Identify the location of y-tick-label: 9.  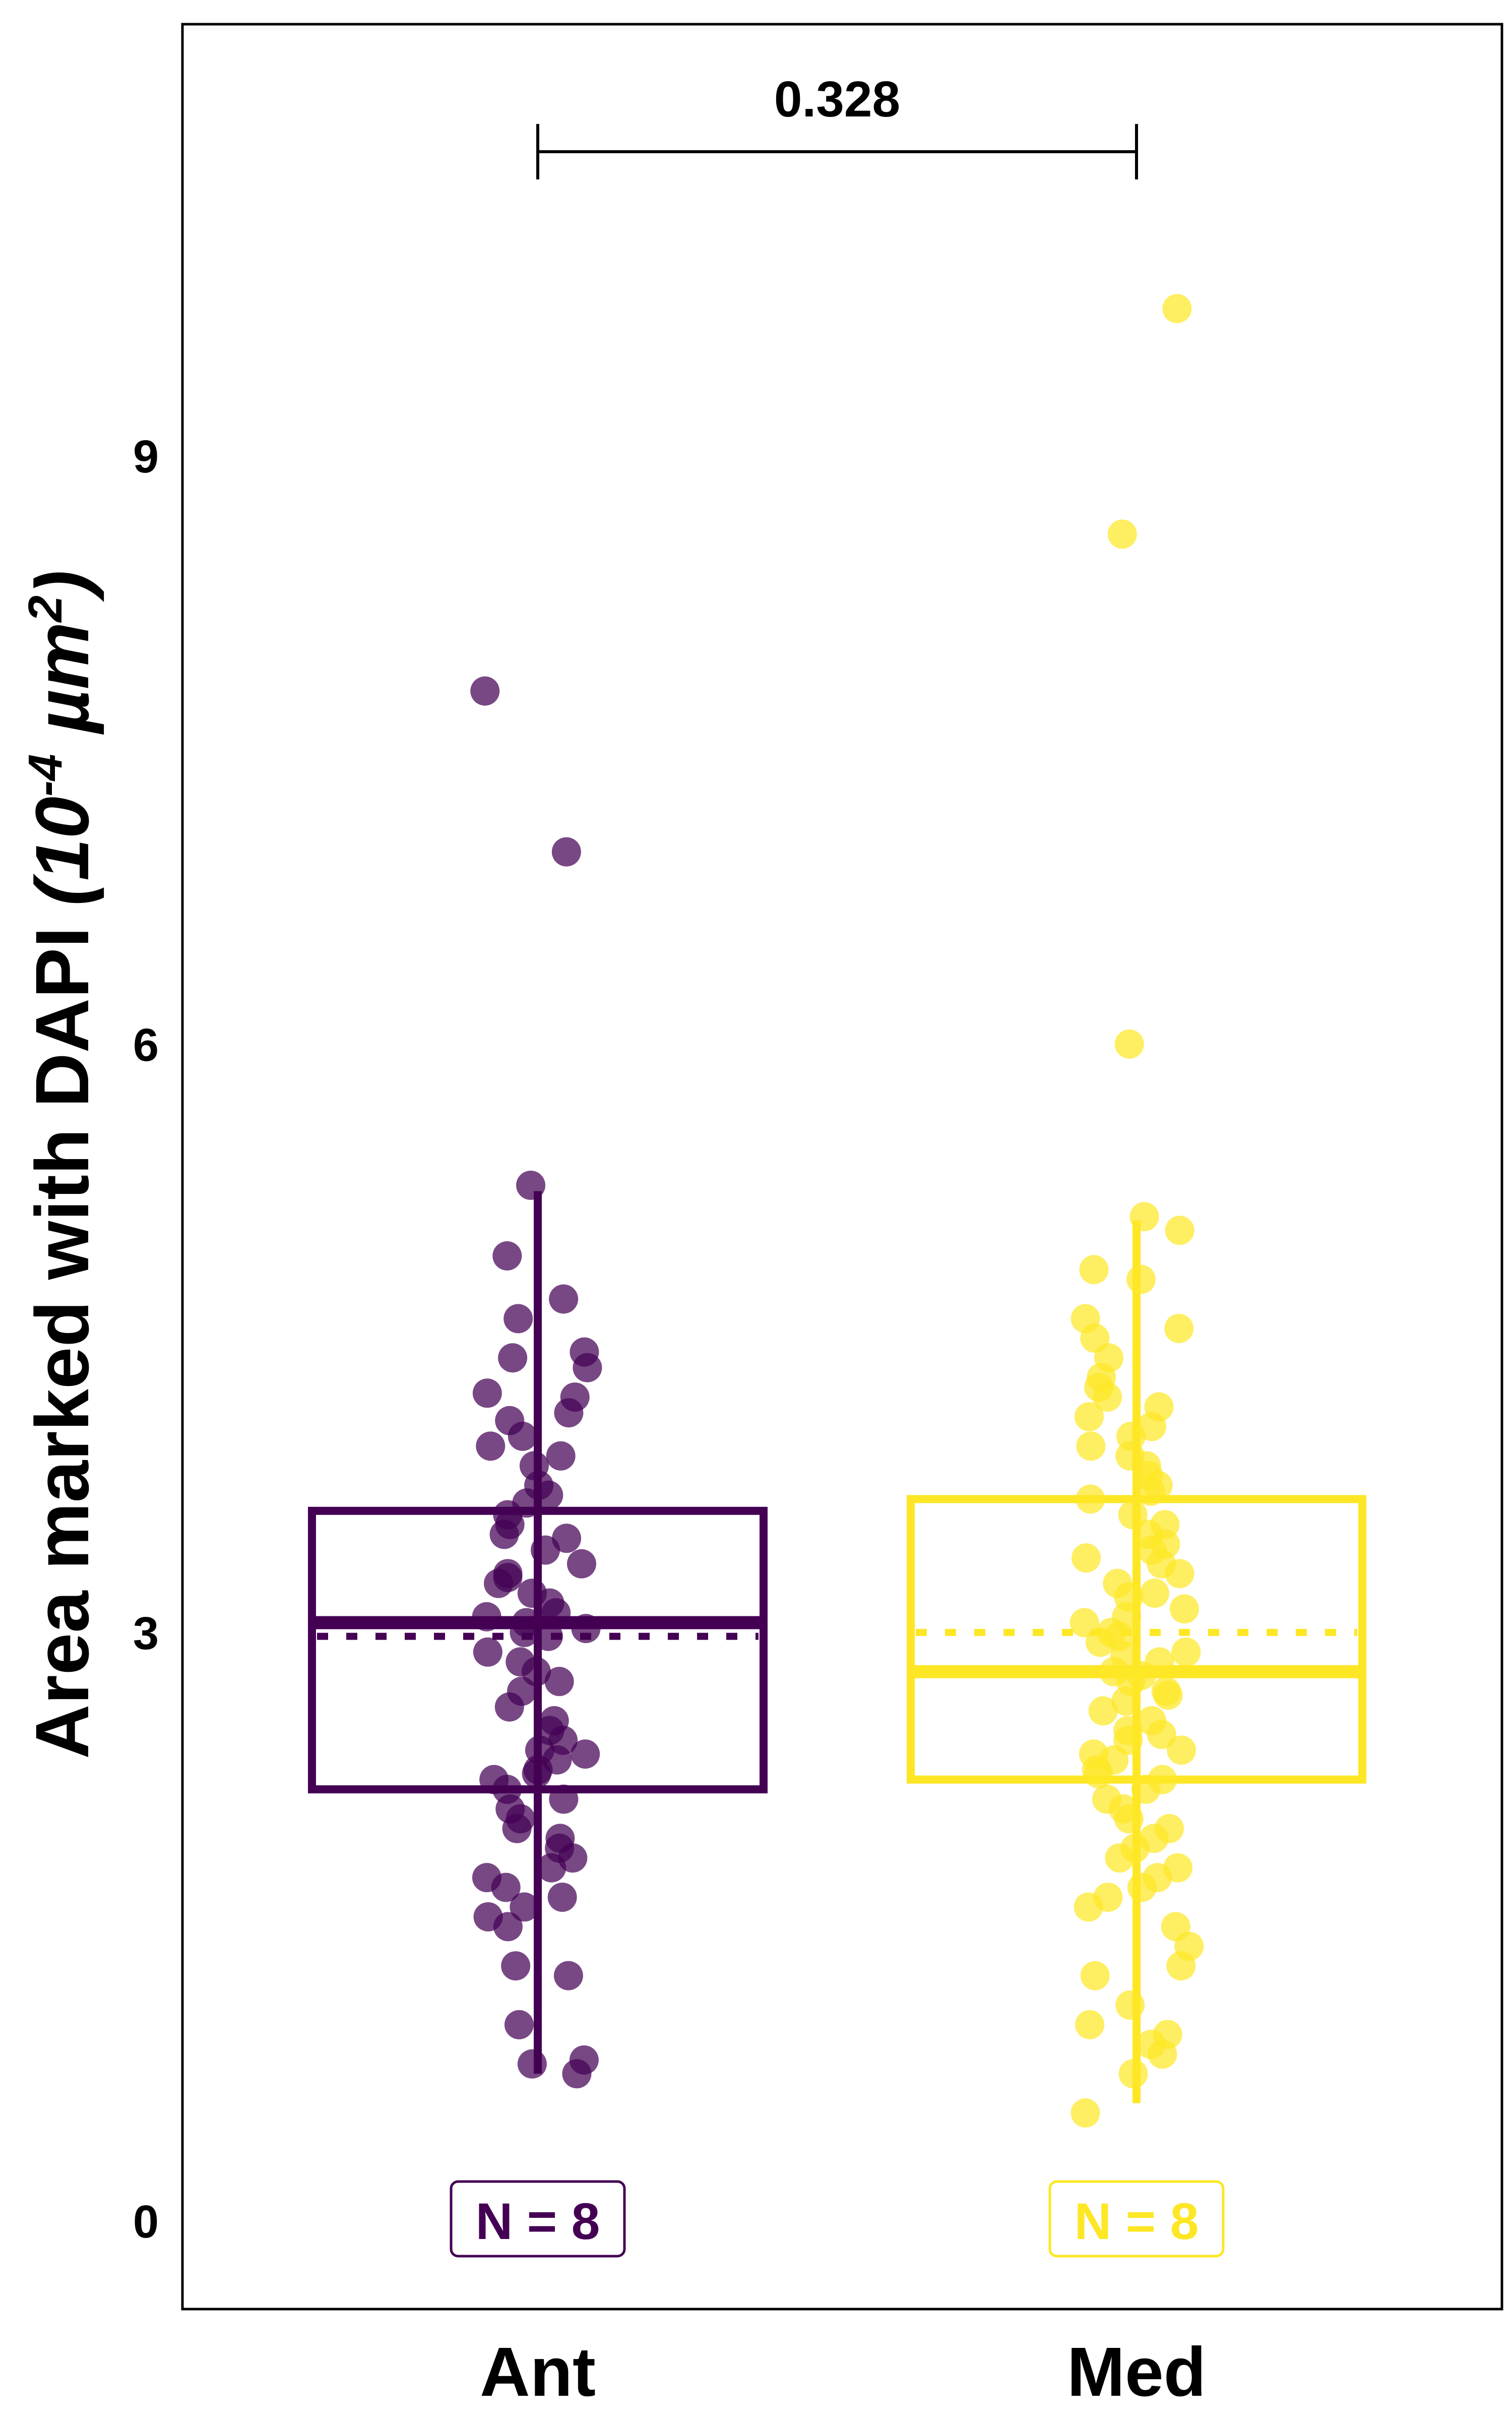
(146, 456).